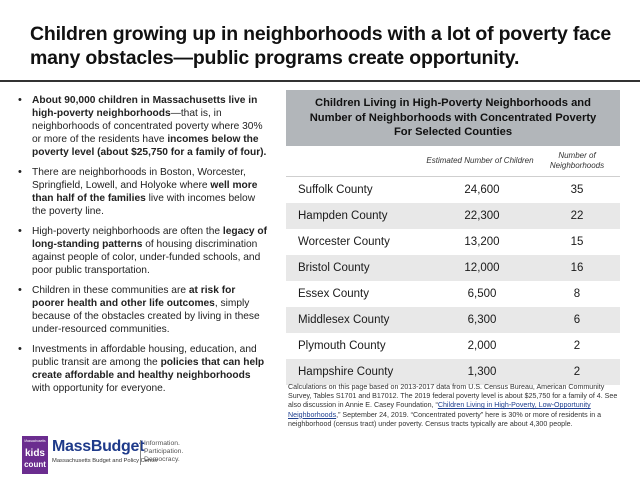 This screenshot has width=640, height=480. I want to click on neighborhoods-cell: 15, so click(577, 242).